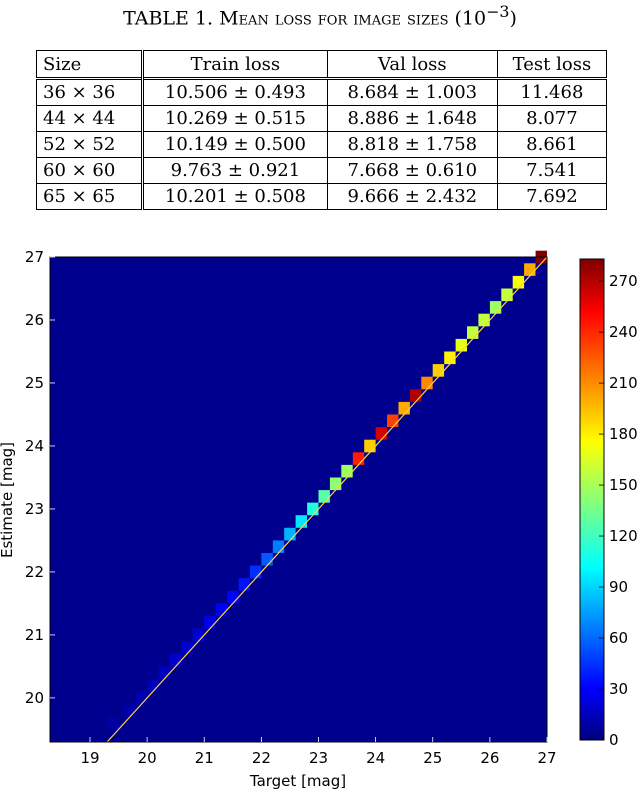 The width and height of the screenshot is (640, 793). What do you see at coordinates (90, 92) in the screenshot?
I see `cell-size: 36 × 36` at bounding box center [90, 92].